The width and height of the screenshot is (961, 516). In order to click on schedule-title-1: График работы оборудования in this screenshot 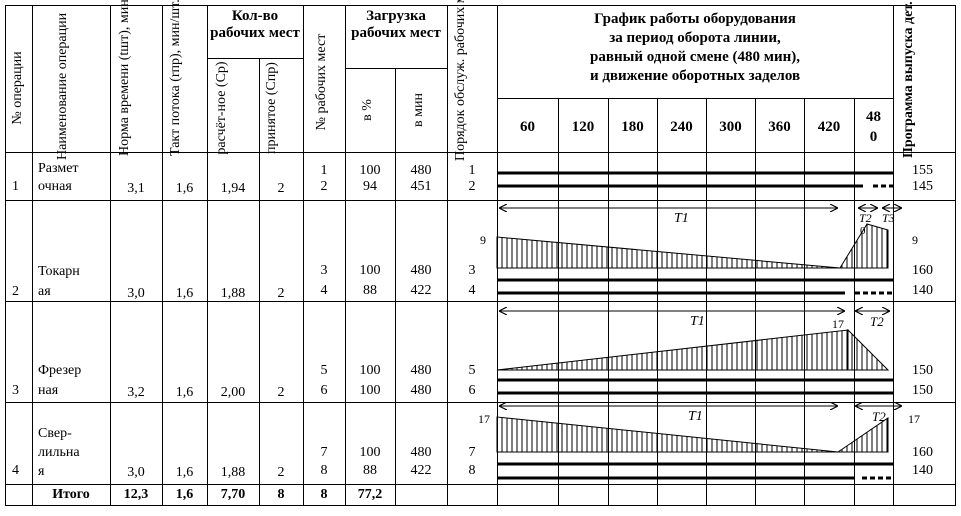, I will do `click(695, 19)`.